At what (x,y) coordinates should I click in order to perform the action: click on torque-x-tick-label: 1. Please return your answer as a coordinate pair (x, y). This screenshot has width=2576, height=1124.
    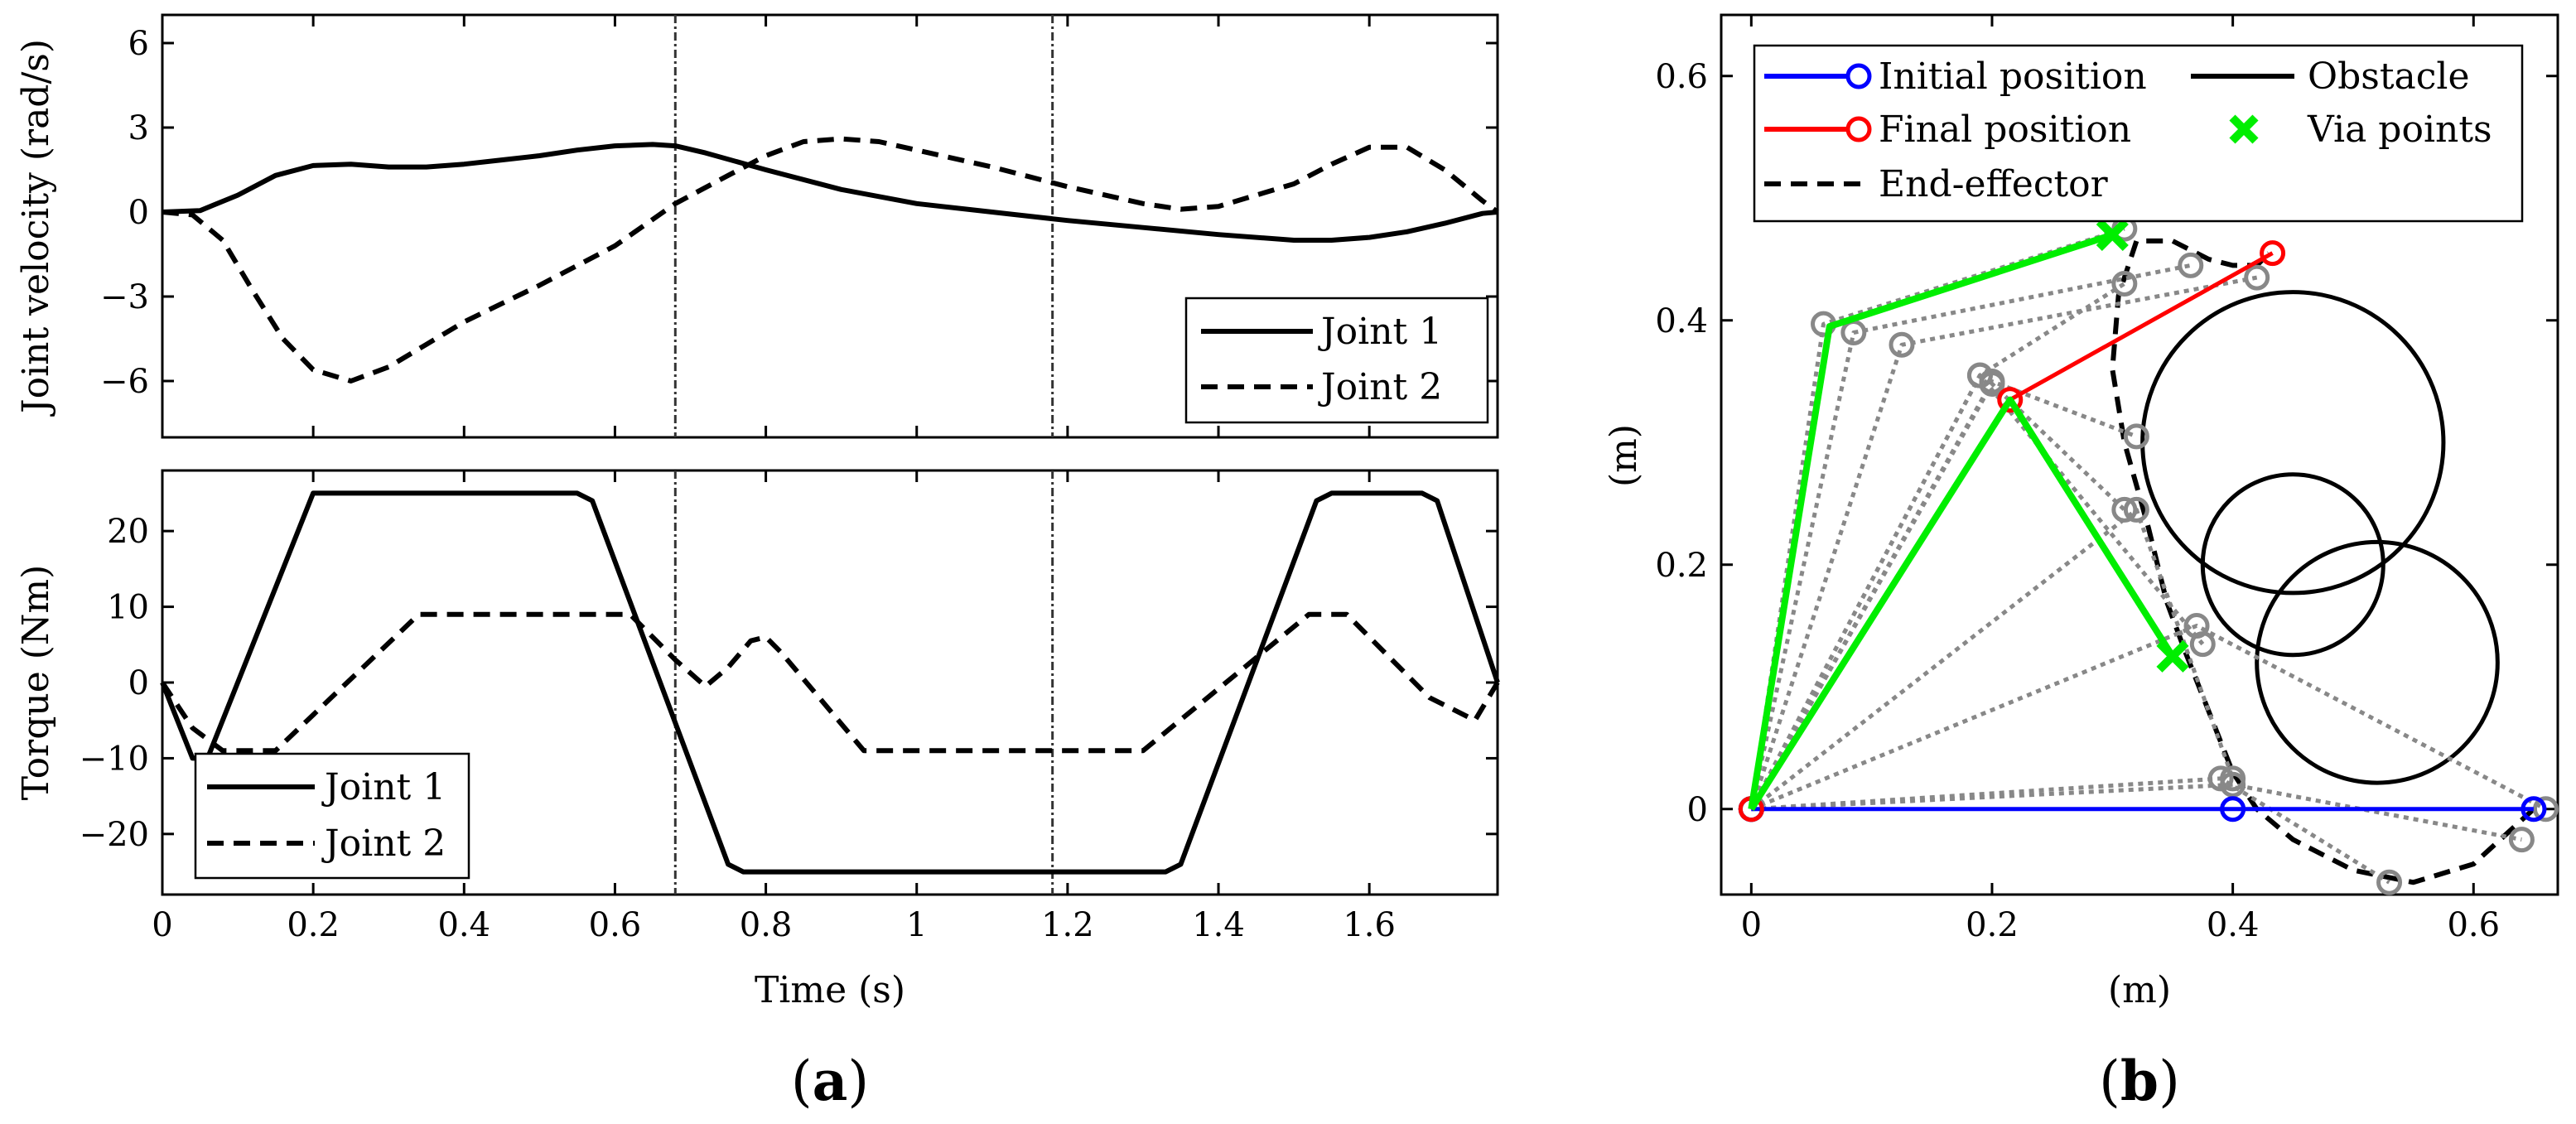
    Looking at the image, I should click on (916, 925).